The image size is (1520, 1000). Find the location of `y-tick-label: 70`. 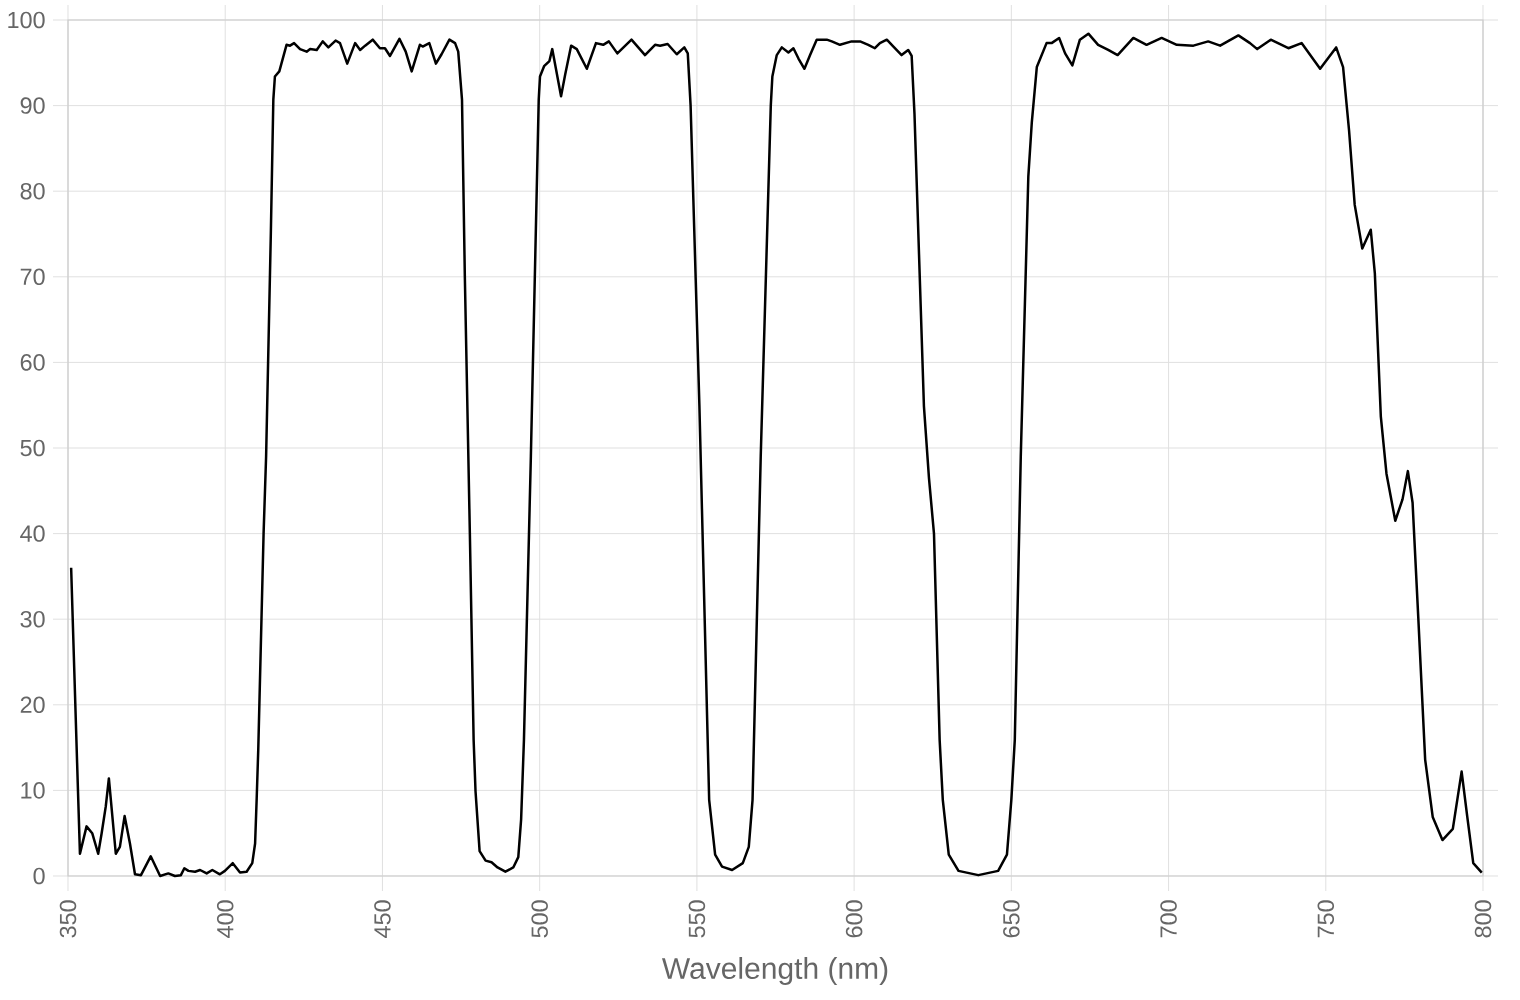

y-tick-label: 70 is located at coordinates (32, 277).